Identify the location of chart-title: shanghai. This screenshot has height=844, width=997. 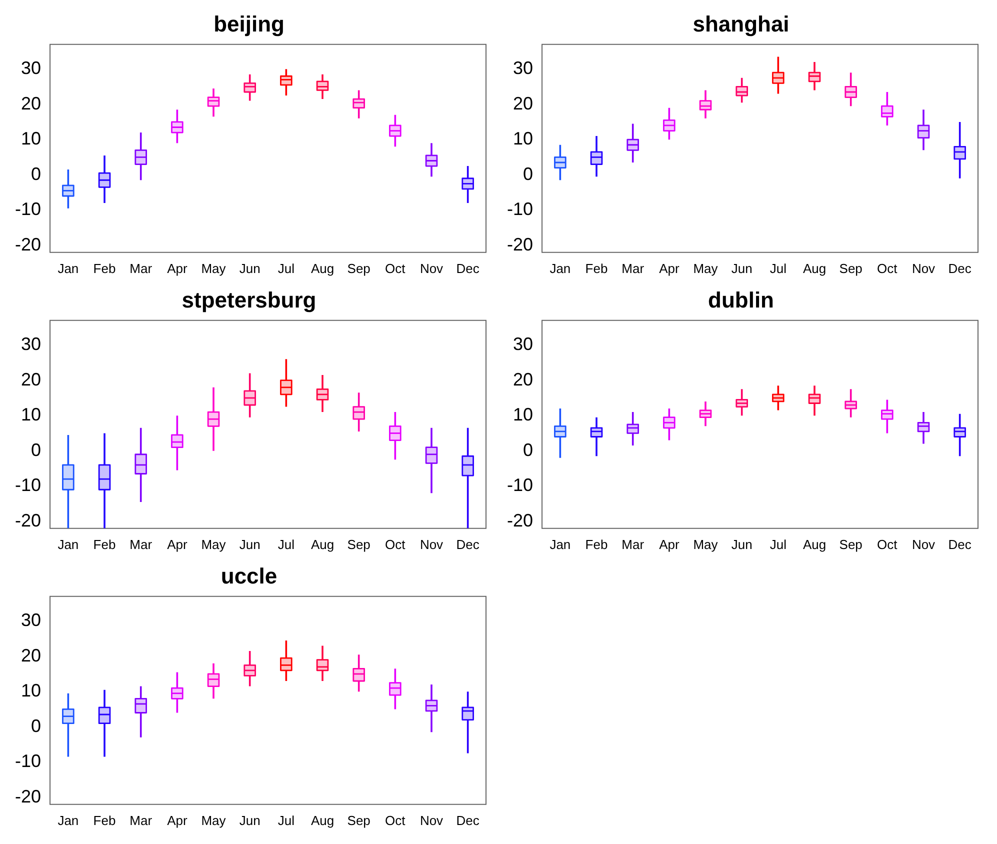
(741, 23).